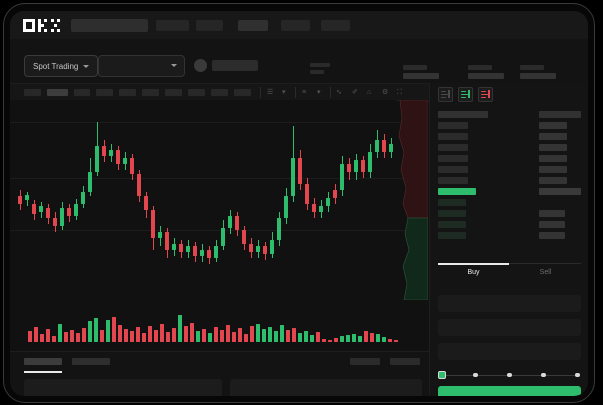 This screenshot has height=405, width=603. What do you see at coordinates (509, 391) in the screenshot?
I see `submit-buy-button` at bounding box center [509, 391].